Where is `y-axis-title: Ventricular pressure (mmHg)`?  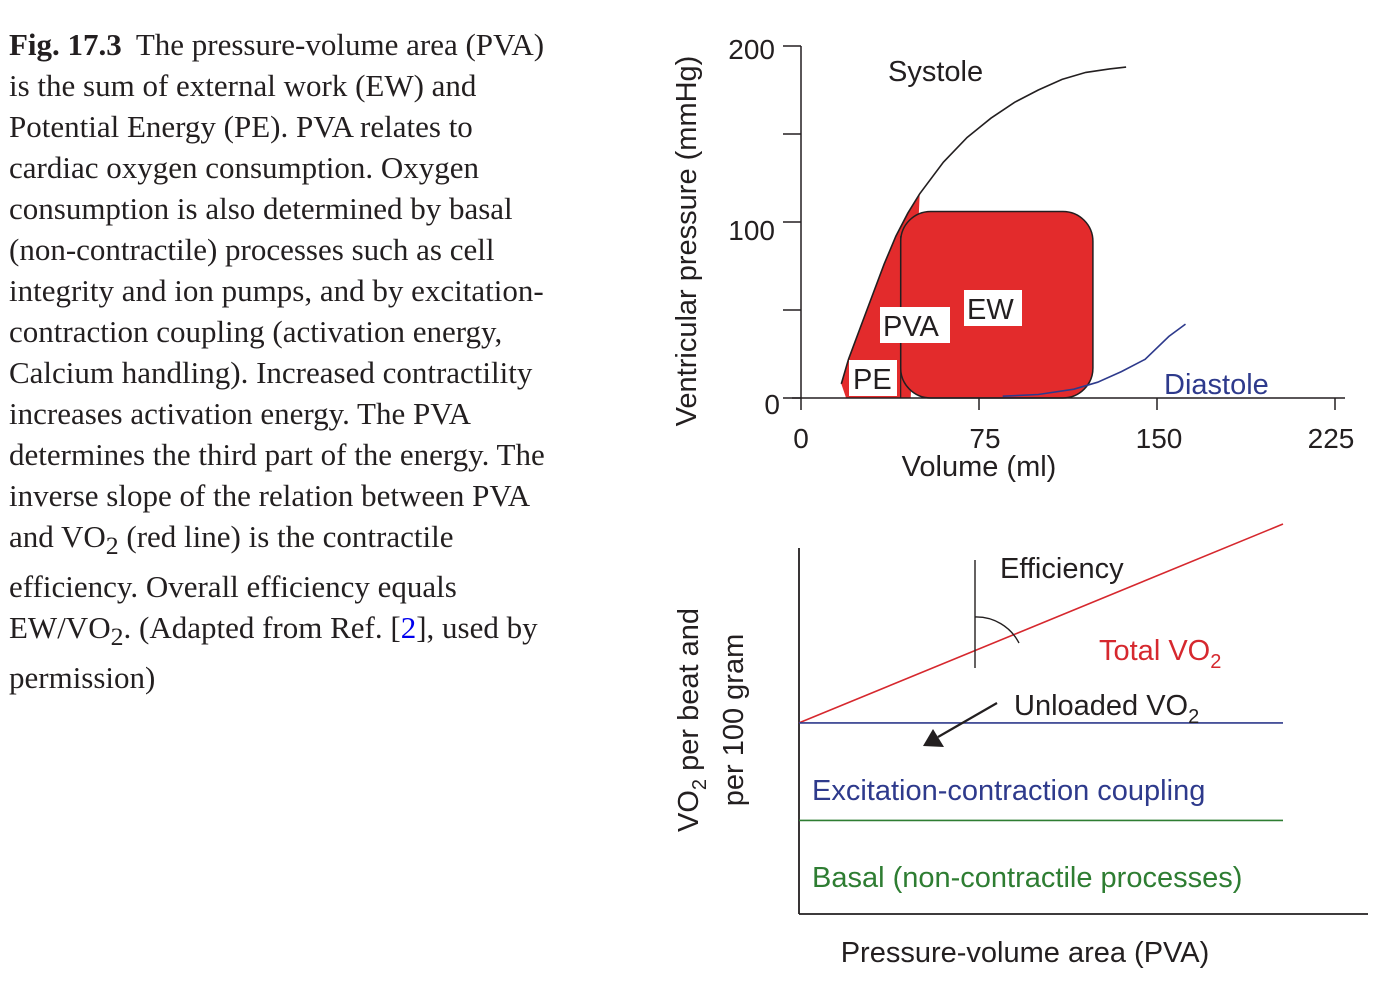
y-axis-title: Ventricular pressure (mmHg) is located at coordinates (687, 241).